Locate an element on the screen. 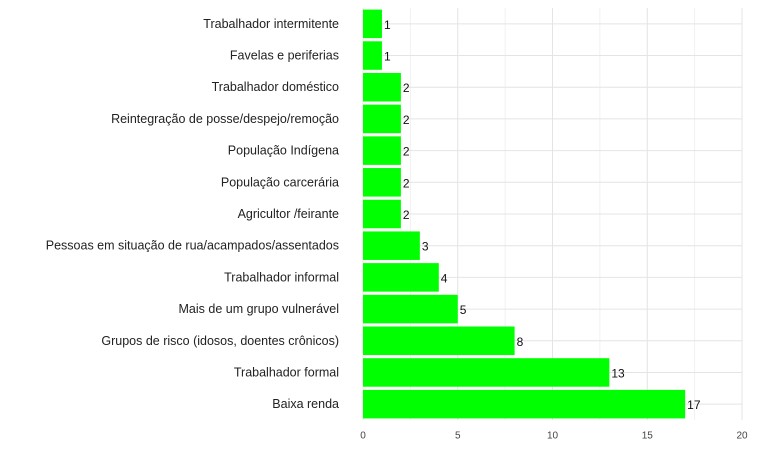 The image size is (768, 459). category-label: Agricultor /feirante is located at coordinates (288, 214).